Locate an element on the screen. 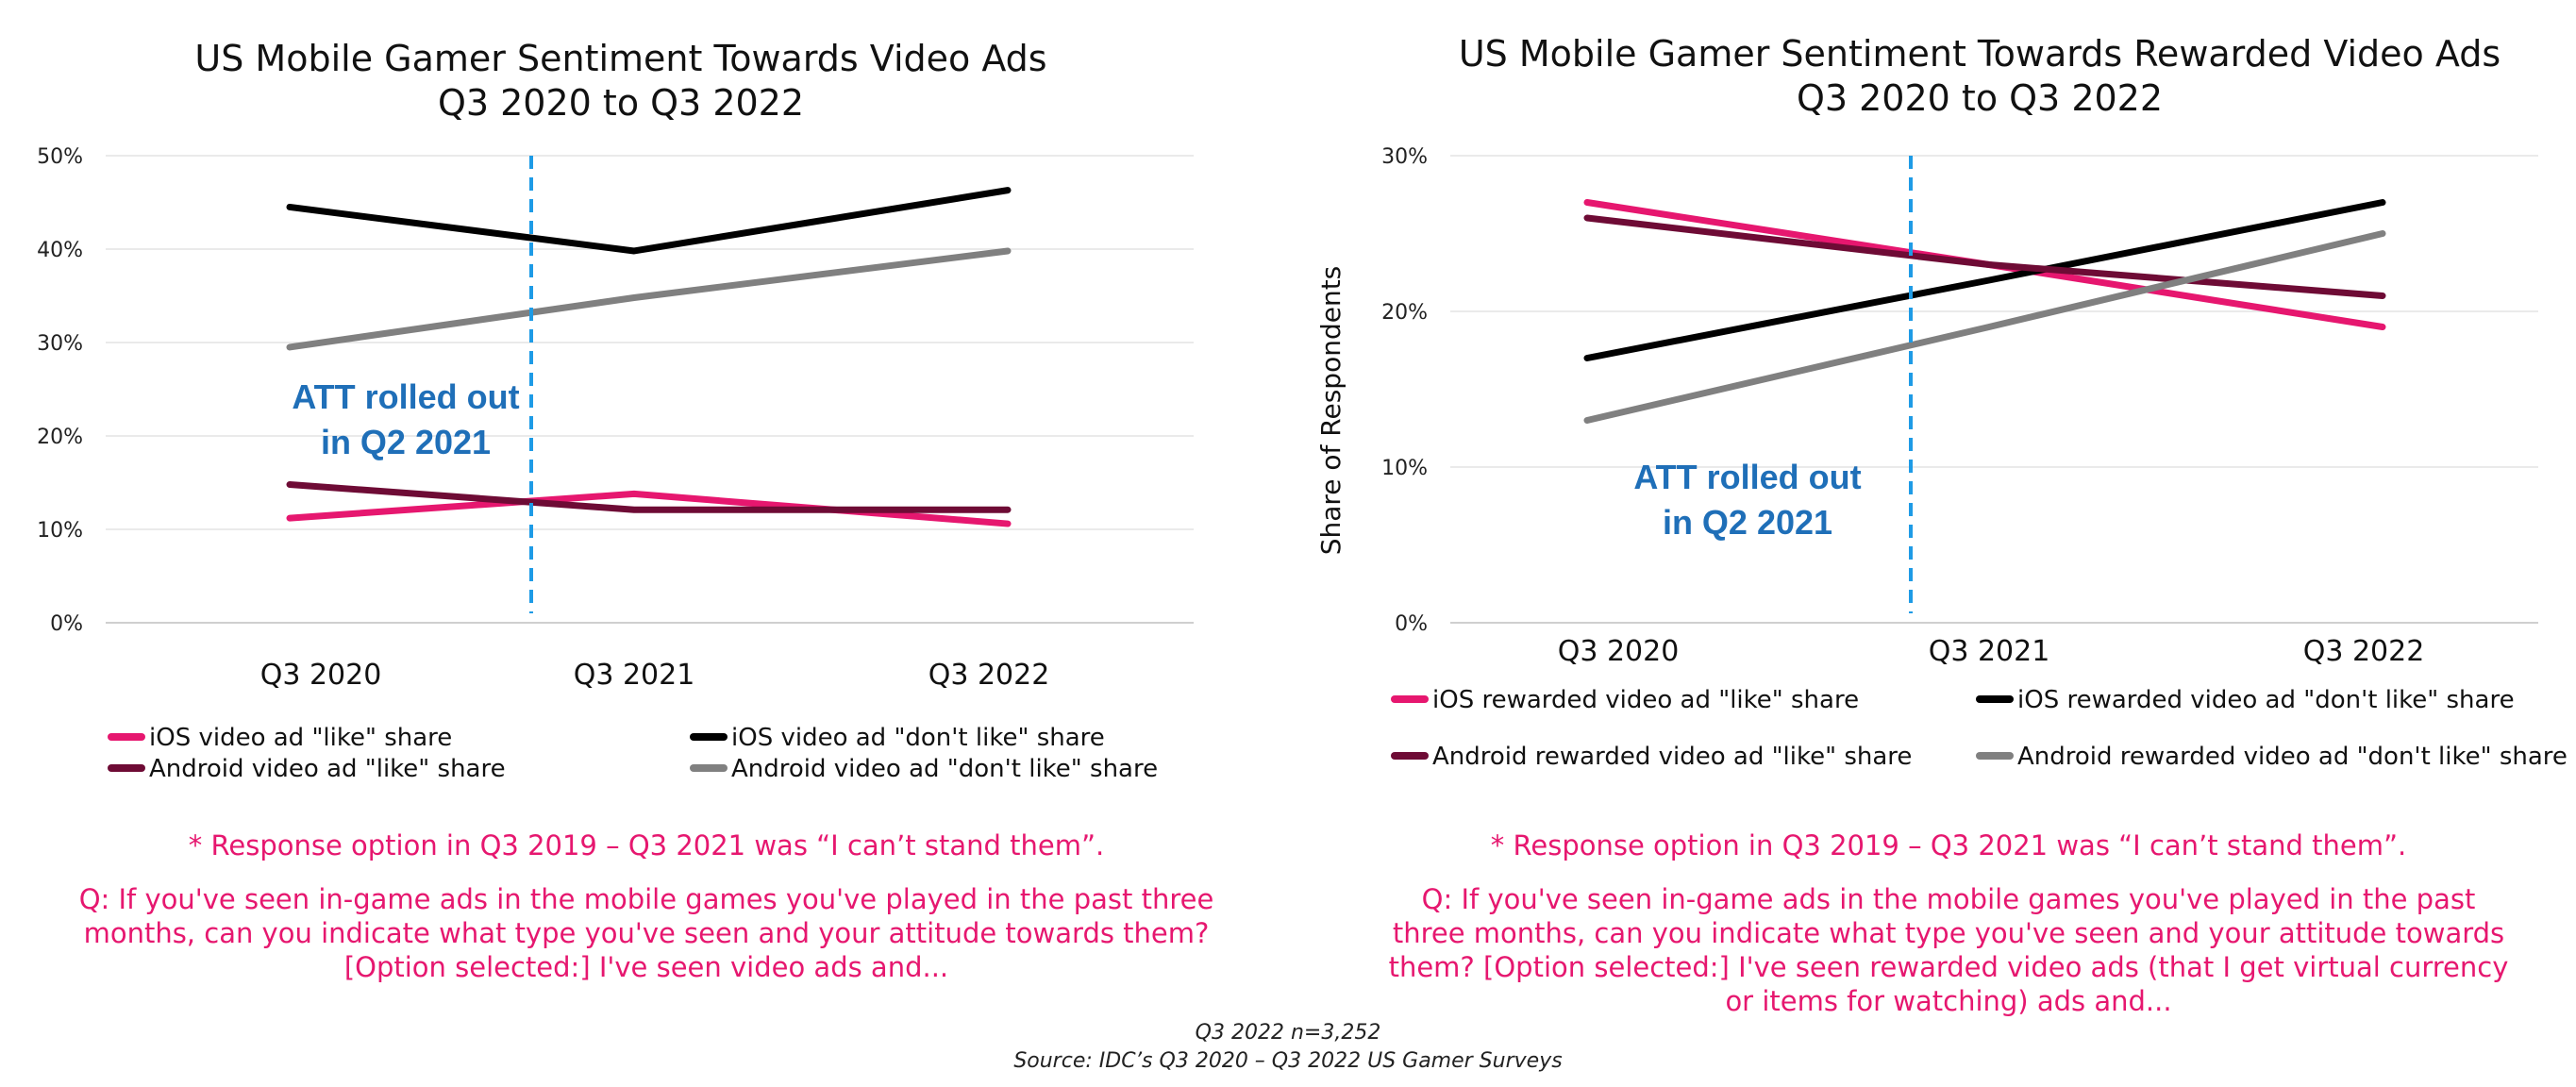 Image resolution: width=2576 pixels, height=1087 pixels. sample-size-note: Q3 2022 n=3,252 is located at coordinates (1288, 1033).